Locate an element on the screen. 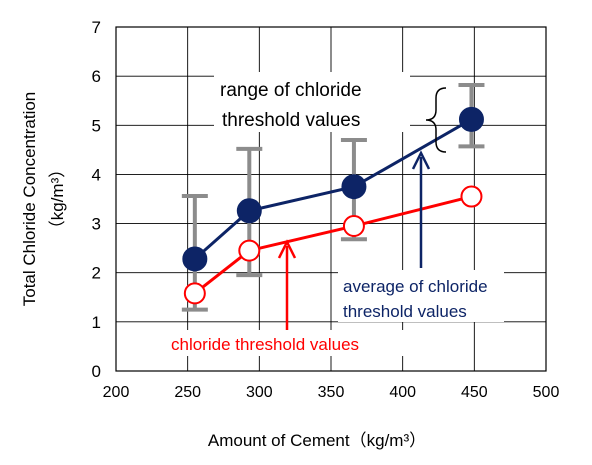 The height and width of the screenshot is (465, 592). y-tick-label: 7 is located at coordinates (96, 27).